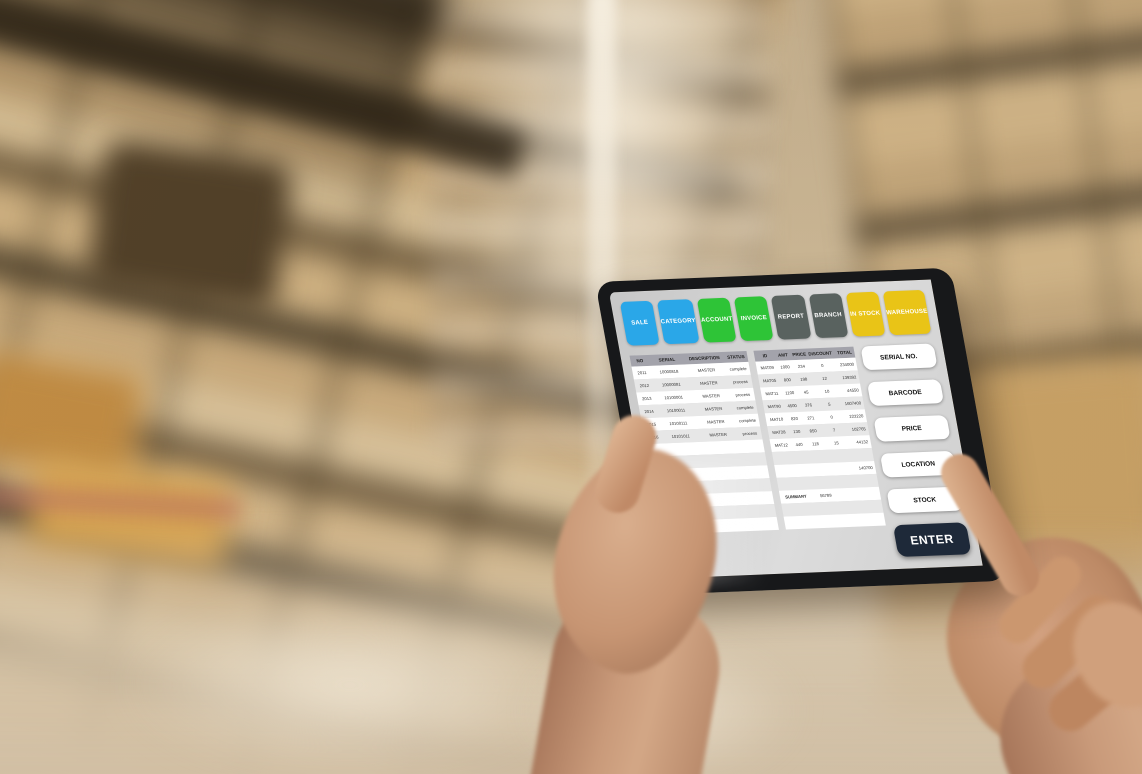 This screenshot has height=774, width=1142. What do you see at coordinates (806, 392) in the screenshot?
I see `cell-price: 45` at bounding box center [806, 392].